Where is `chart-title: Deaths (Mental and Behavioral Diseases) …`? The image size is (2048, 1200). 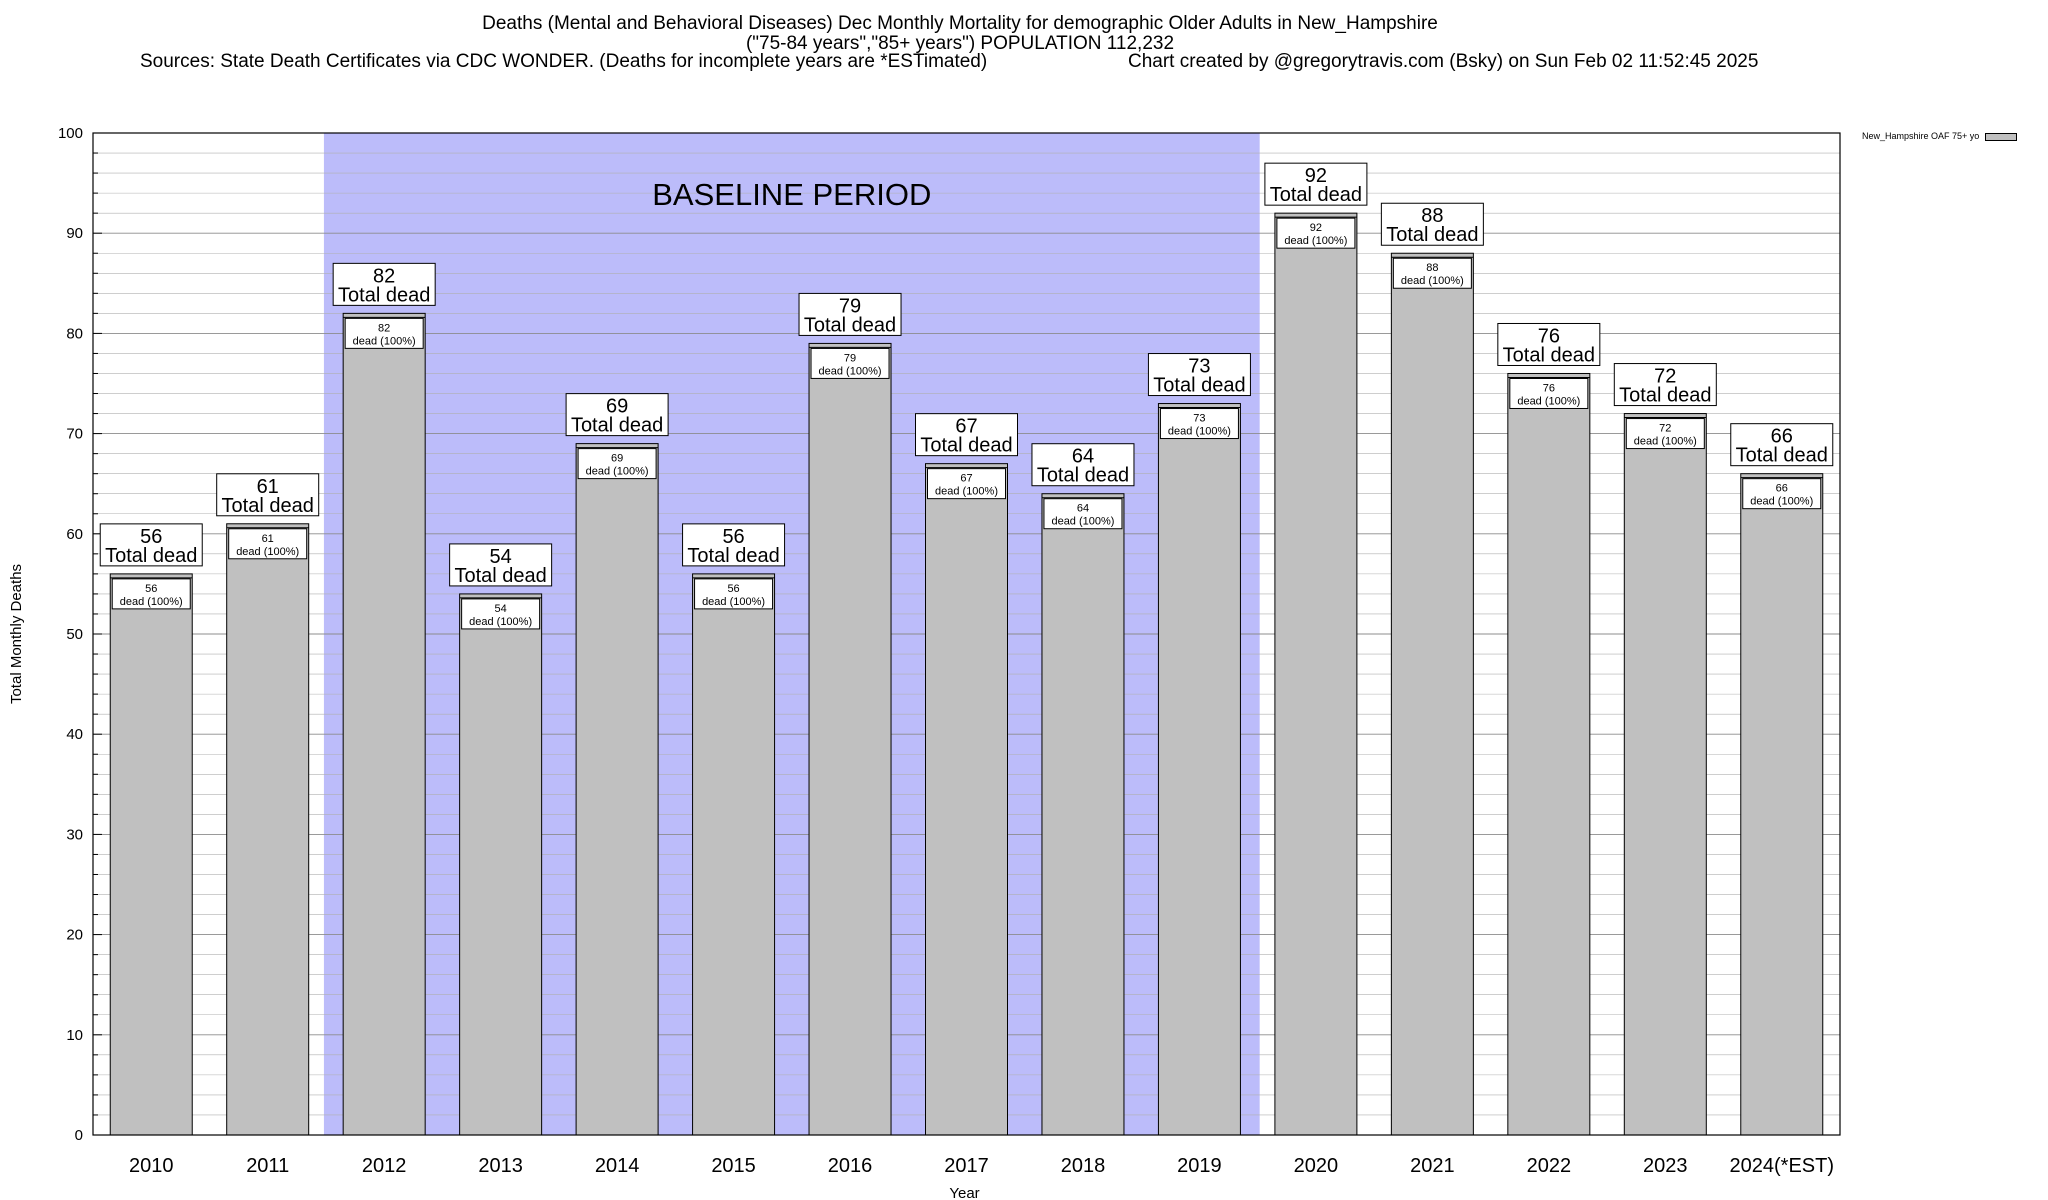
chart-title: Deaths (Mental and Behavioral Diseases) … is located at coordinates (960, 23).